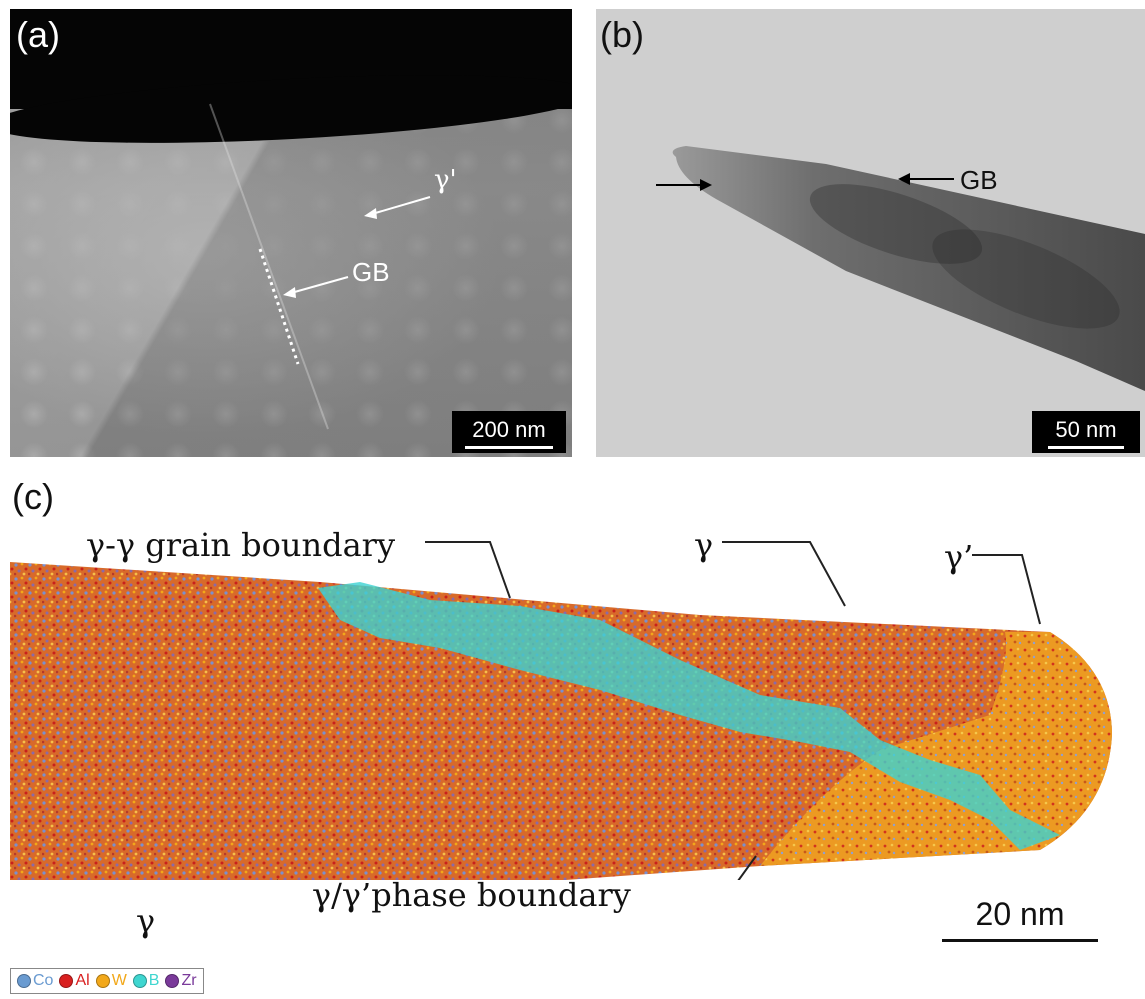  Describe the element at coordinates (189, 980) in the screenshot. I see `legend-label-zr: Zr` at that location.